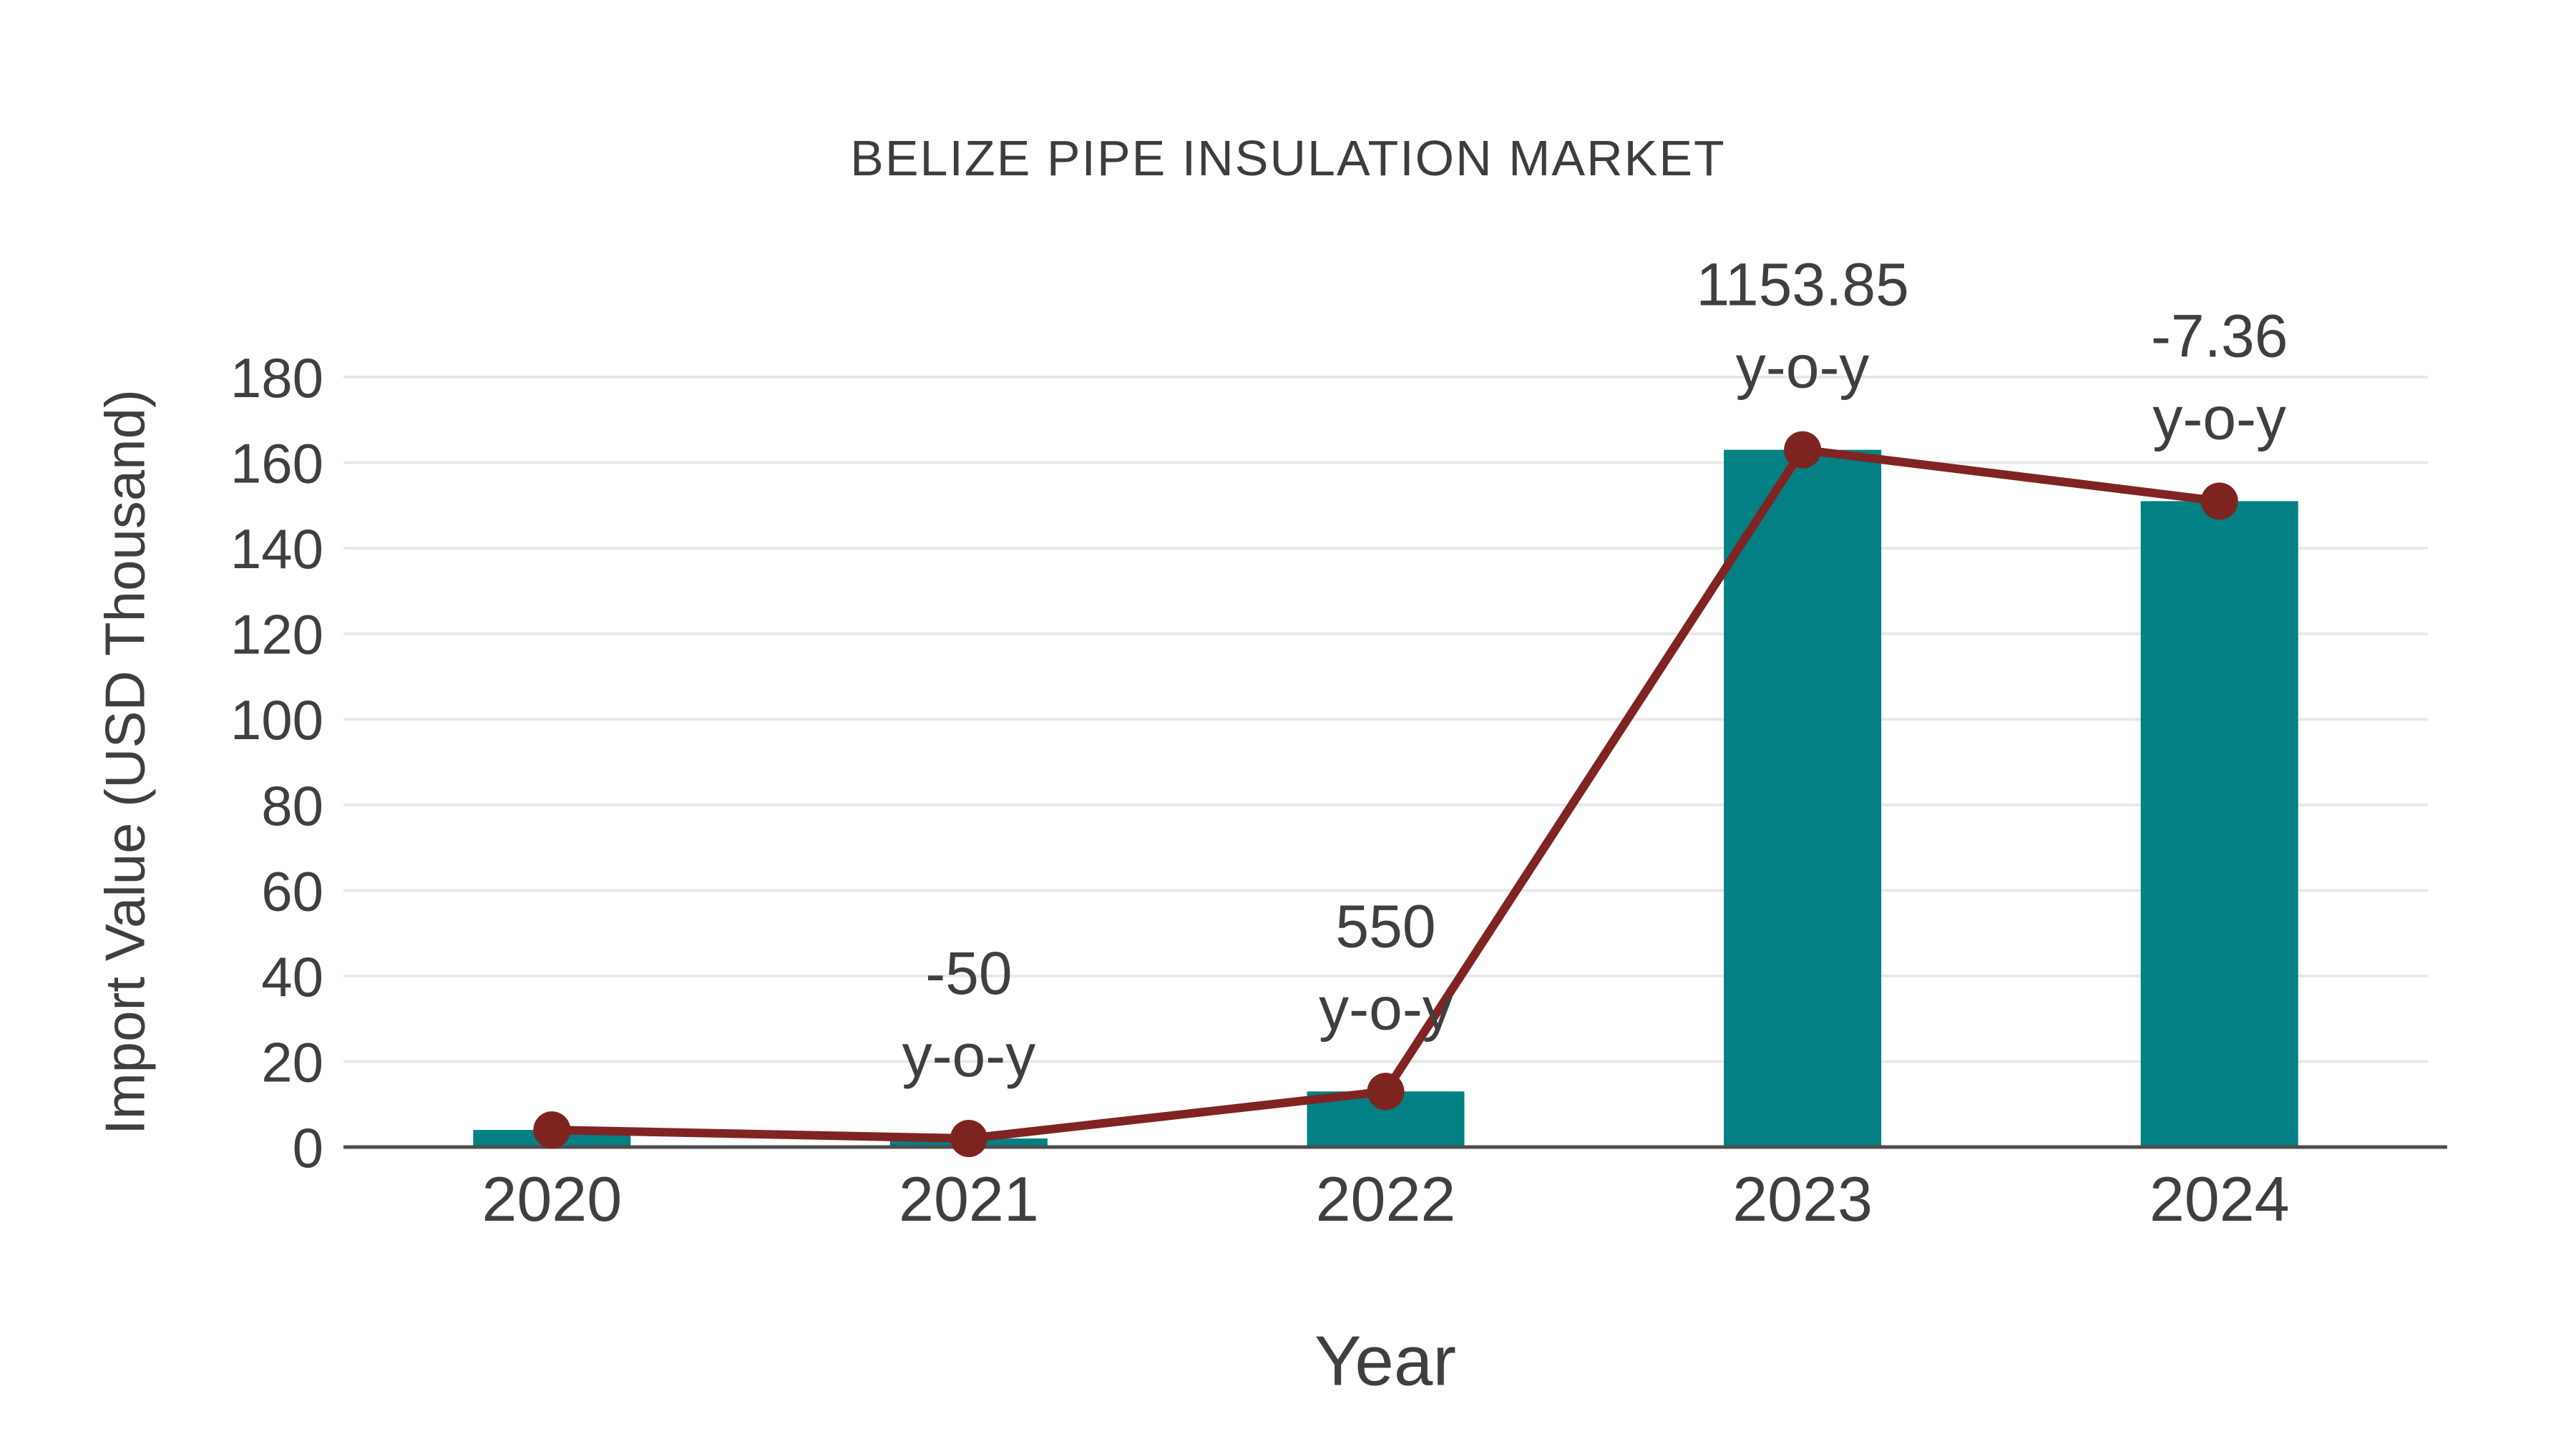 The image size is (2576, 1449). I want to click on annotation-2022-suffix: y-o-y, so click(1386, 1008).